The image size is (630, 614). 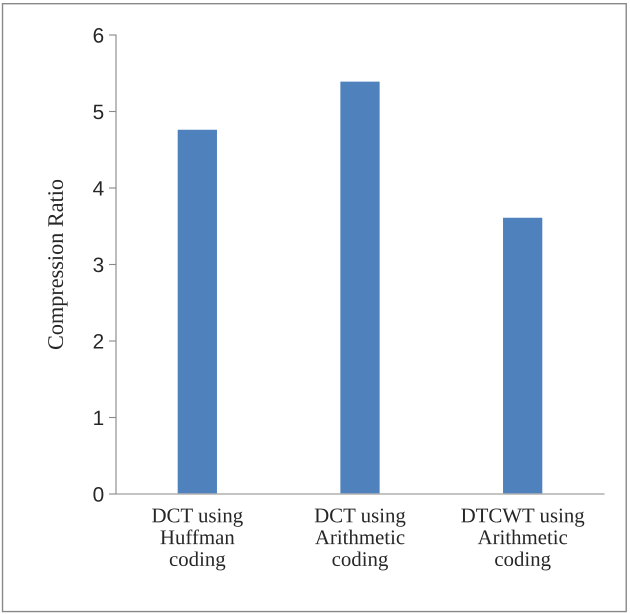 I want to click on y-tick-label: 5, so click(x=98, y=112).